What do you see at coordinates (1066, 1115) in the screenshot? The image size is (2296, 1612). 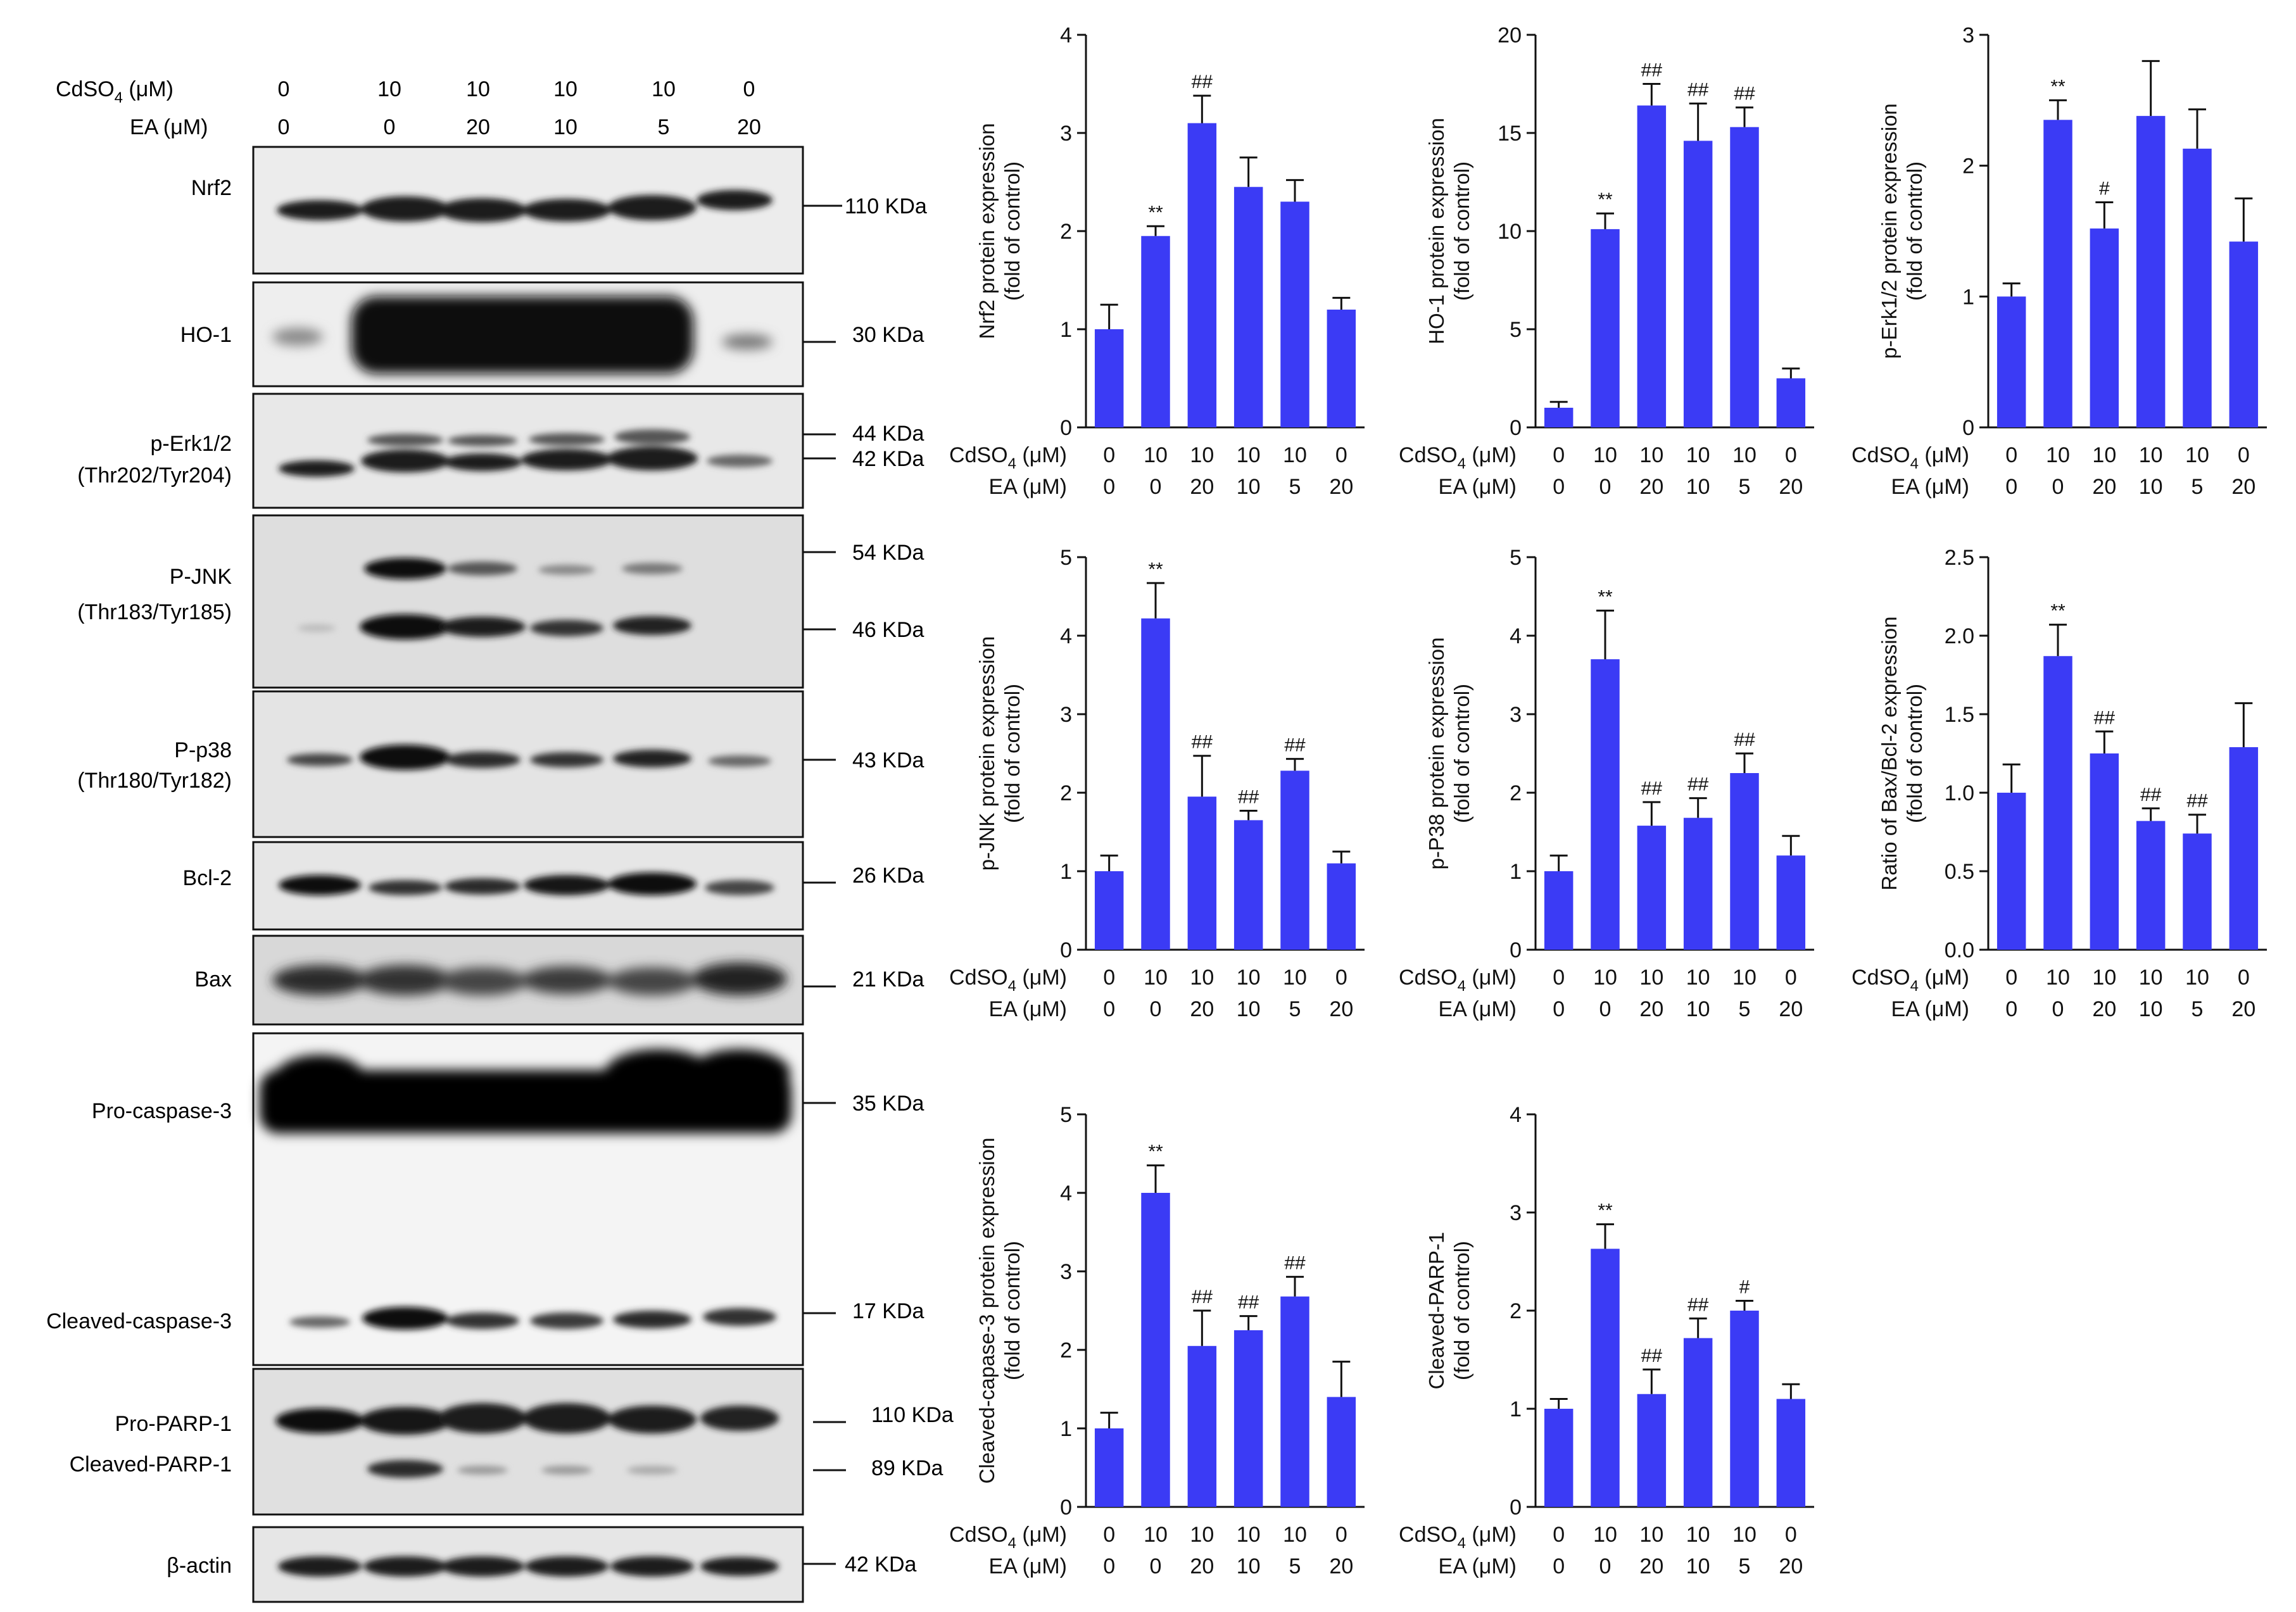 I see `y-tick-label: 5` at bounding box center [1066, 1115].